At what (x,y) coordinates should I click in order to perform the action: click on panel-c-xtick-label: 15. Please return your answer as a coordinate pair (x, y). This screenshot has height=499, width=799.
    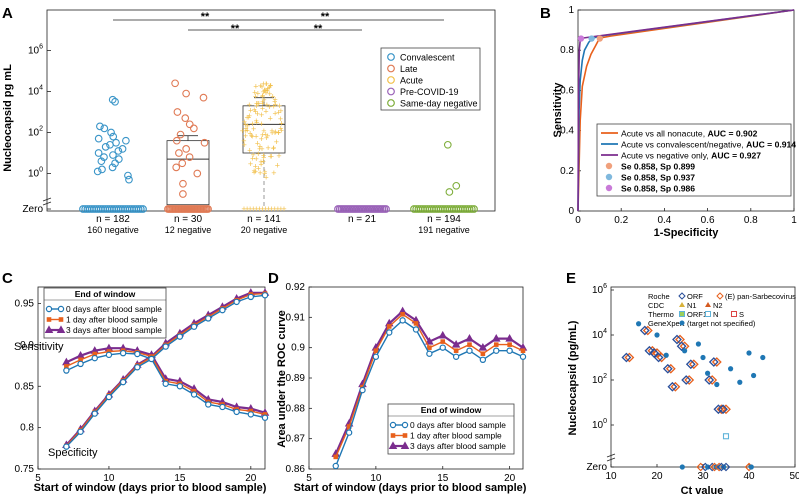
    Looking at the image, I should click on (180, 478).